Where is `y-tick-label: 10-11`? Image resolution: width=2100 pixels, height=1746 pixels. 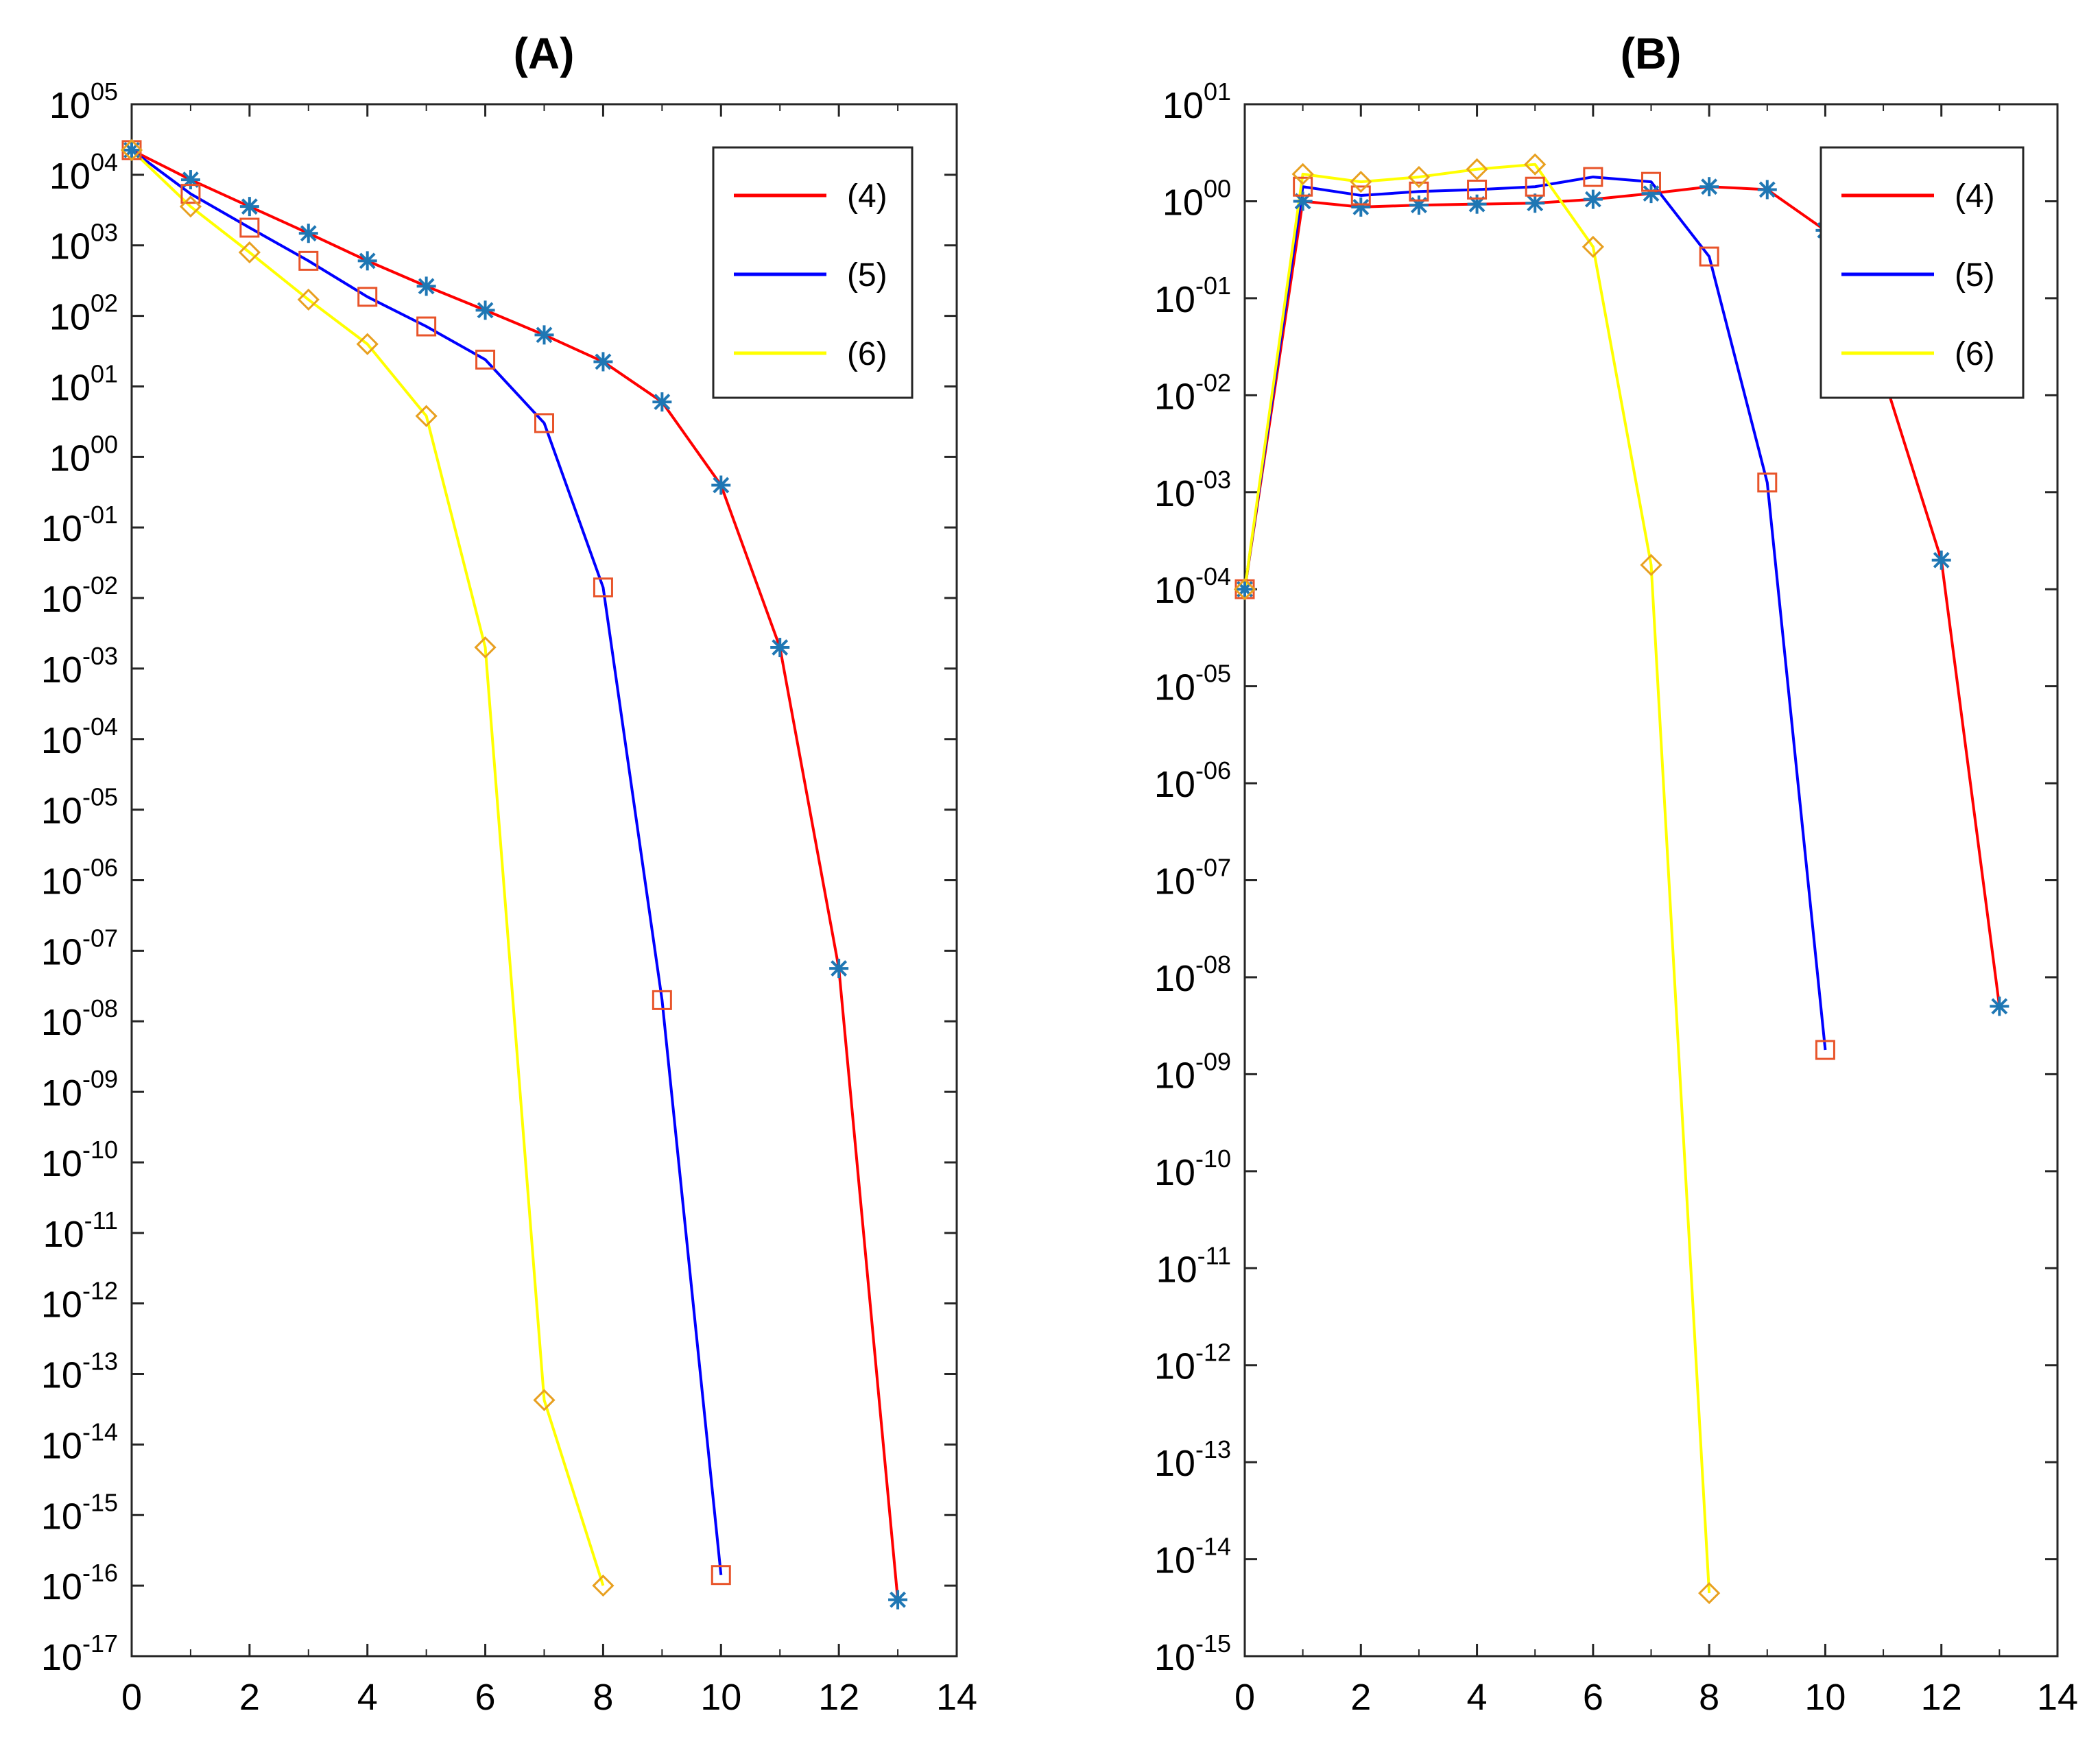
y-tick-label: 10-11 is located at coordinates (80, 1230).